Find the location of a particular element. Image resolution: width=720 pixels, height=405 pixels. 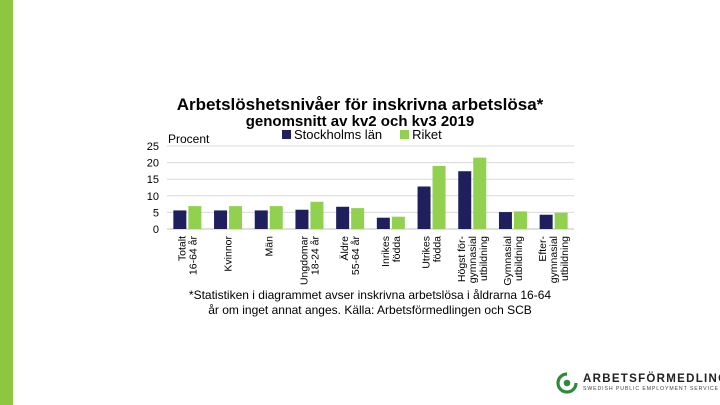

x-tick-label-6: Utrikesfödda is located at coordinates (432, 252).